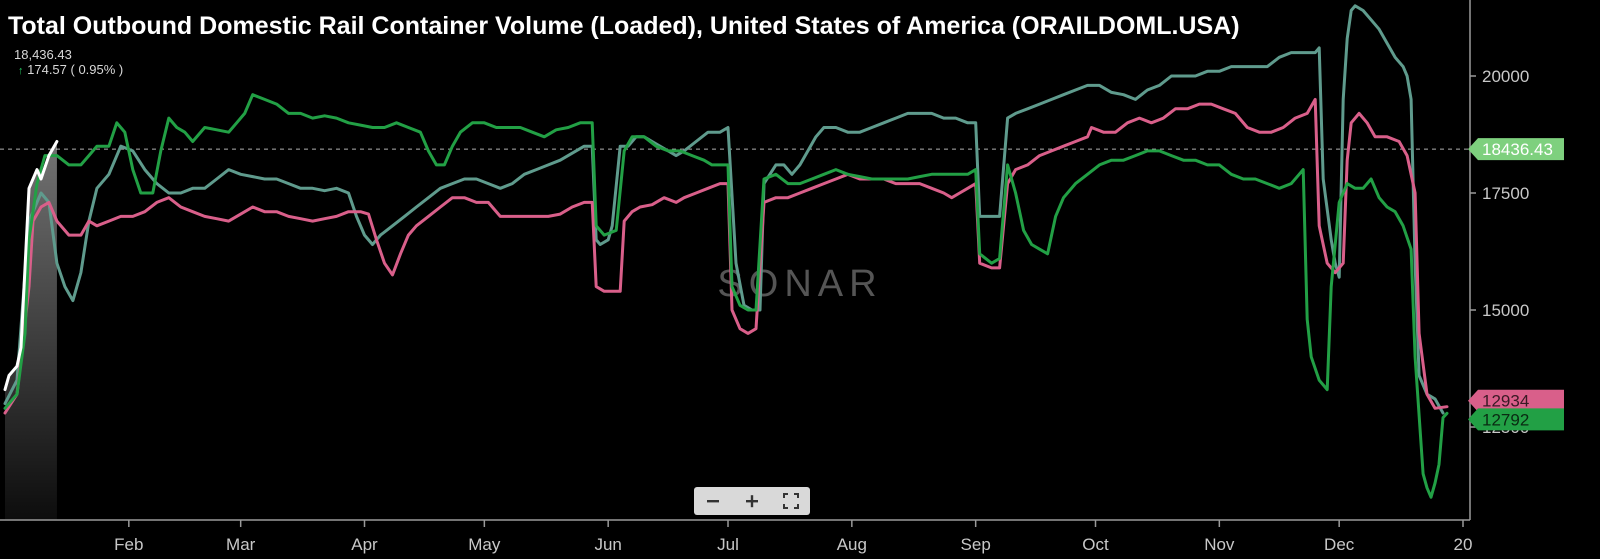  I want to click on end-value-tag: 12934, so click(1516, 400).